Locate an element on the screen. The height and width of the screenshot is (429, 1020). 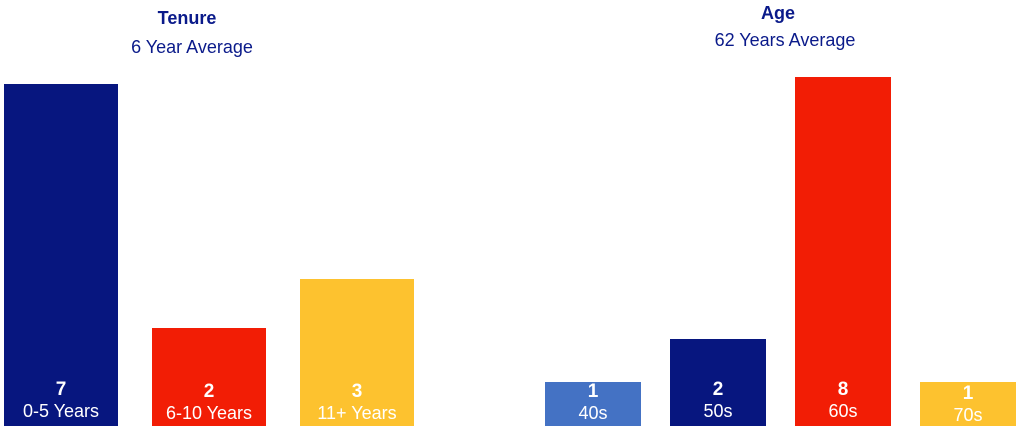
tenure-bar-category: 6-10 Years is located at coordinates (209, 413).